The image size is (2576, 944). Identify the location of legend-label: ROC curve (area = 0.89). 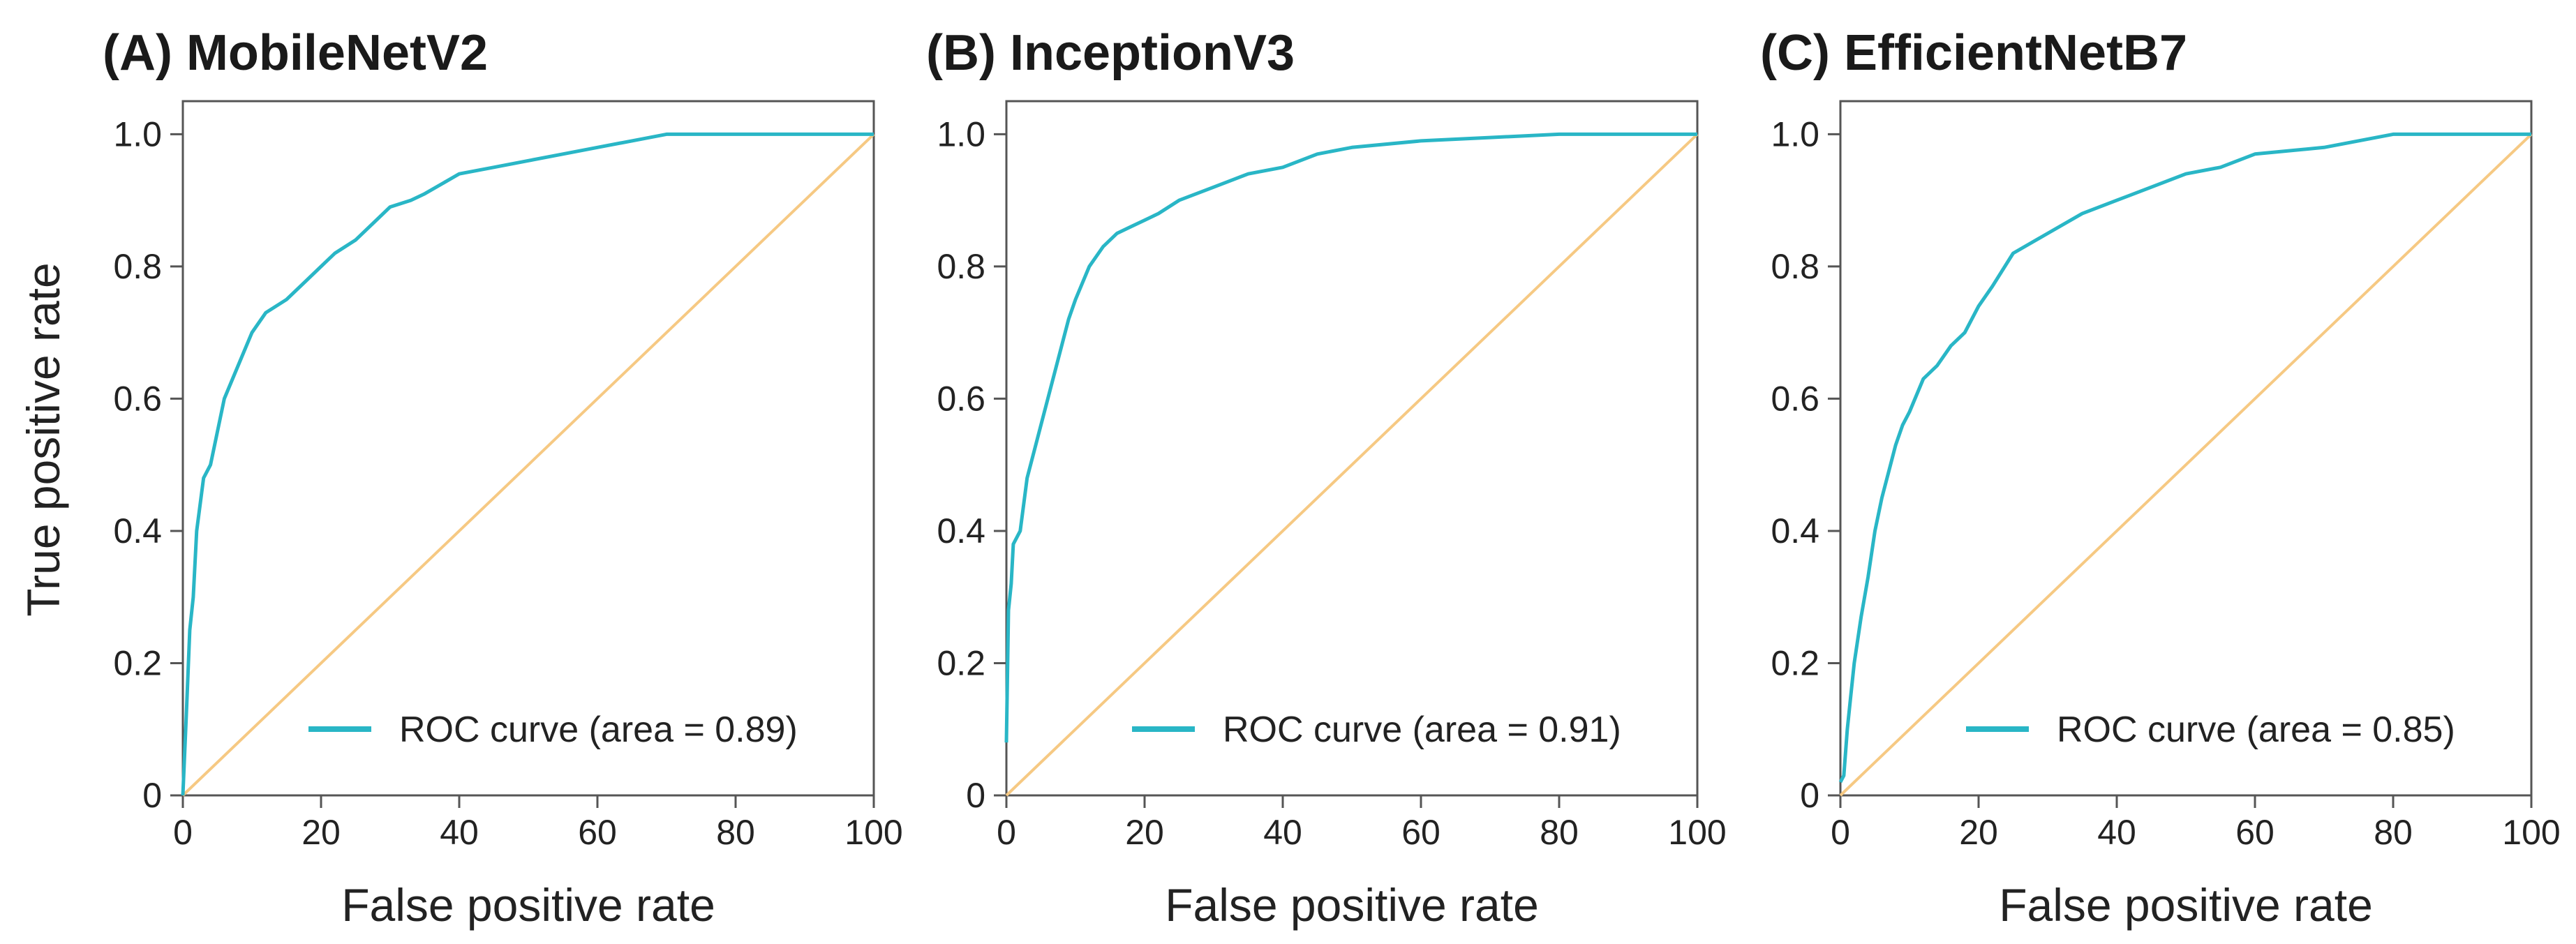
(598, 730).